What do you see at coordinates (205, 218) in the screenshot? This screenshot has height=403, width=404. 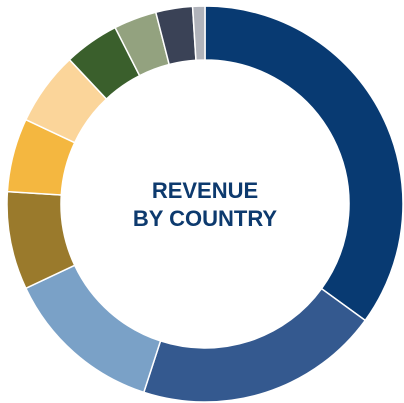 I see `chart-title-line: BY COUNTRY` at bounding box center [205, 218].